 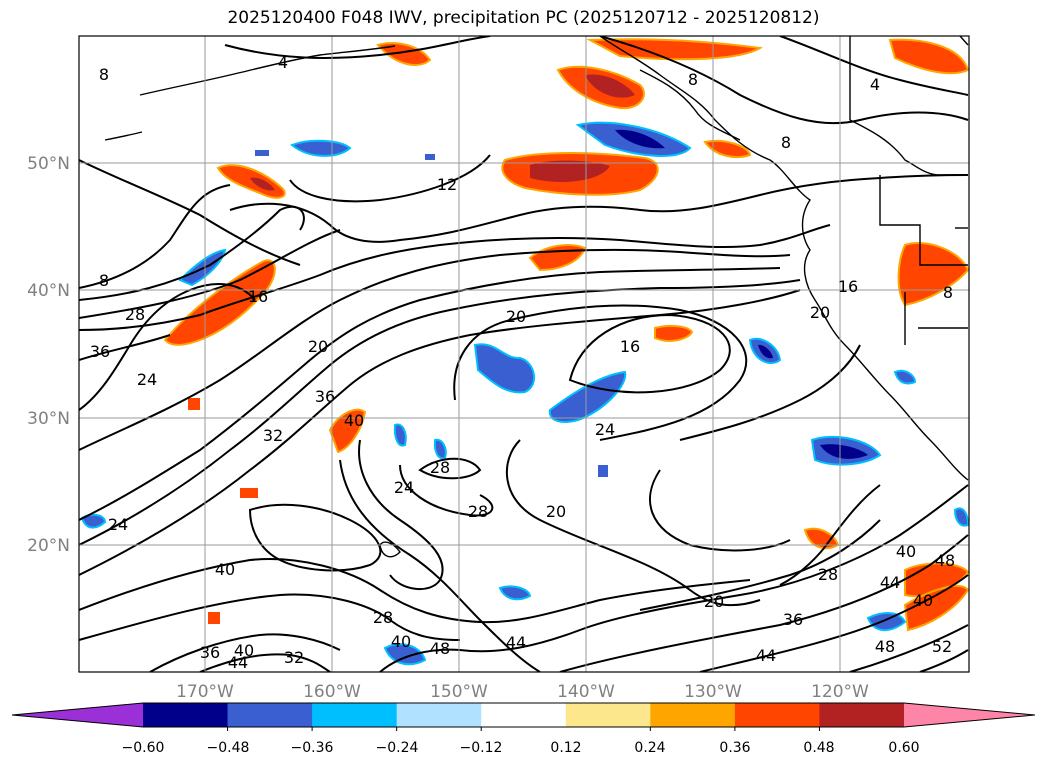 I want to click on lon-label-150w: 150°W, so click(x=459, y=692).